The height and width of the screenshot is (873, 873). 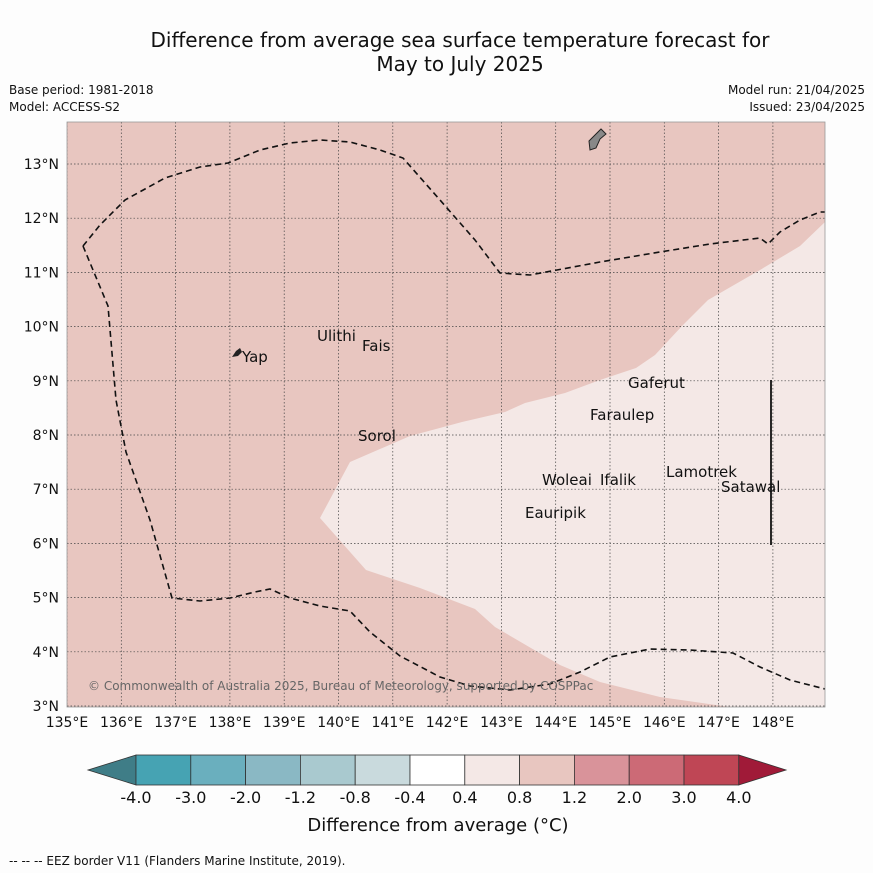 I want to click on lon-tick-label: 135°E, so click(x=67, y=723).